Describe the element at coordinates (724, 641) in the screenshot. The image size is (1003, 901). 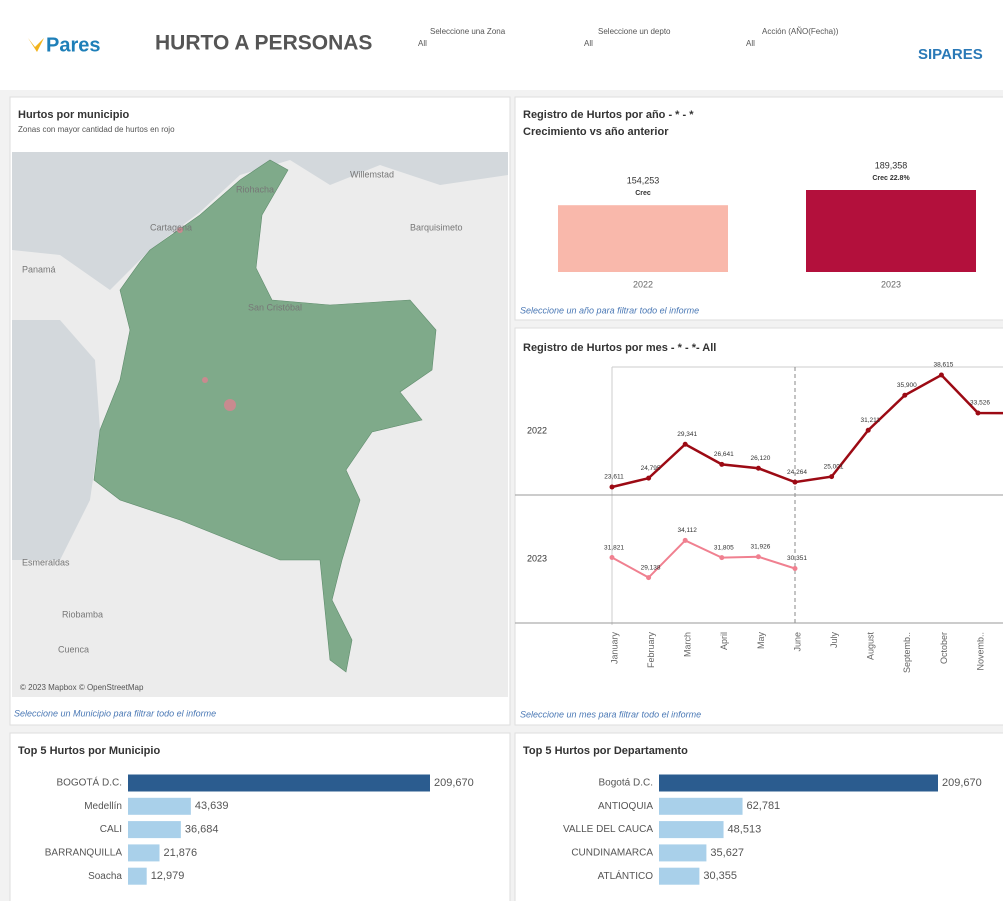
I see `x-tick-label: April` at that location.